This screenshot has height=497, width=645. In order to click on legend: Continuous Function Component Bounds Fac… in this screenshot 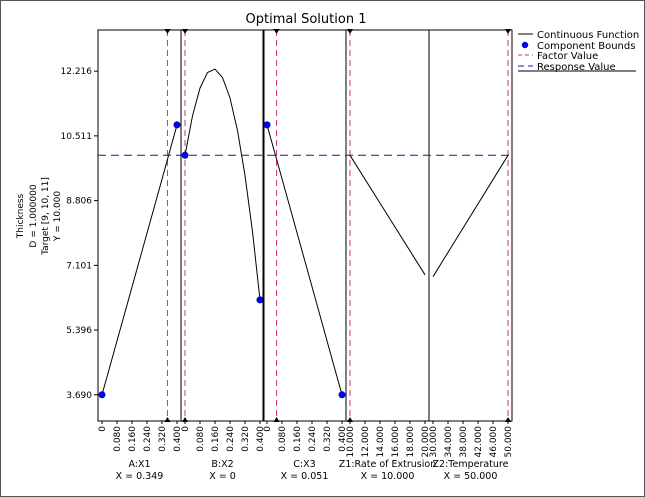, I will do `click(578, 51)`.